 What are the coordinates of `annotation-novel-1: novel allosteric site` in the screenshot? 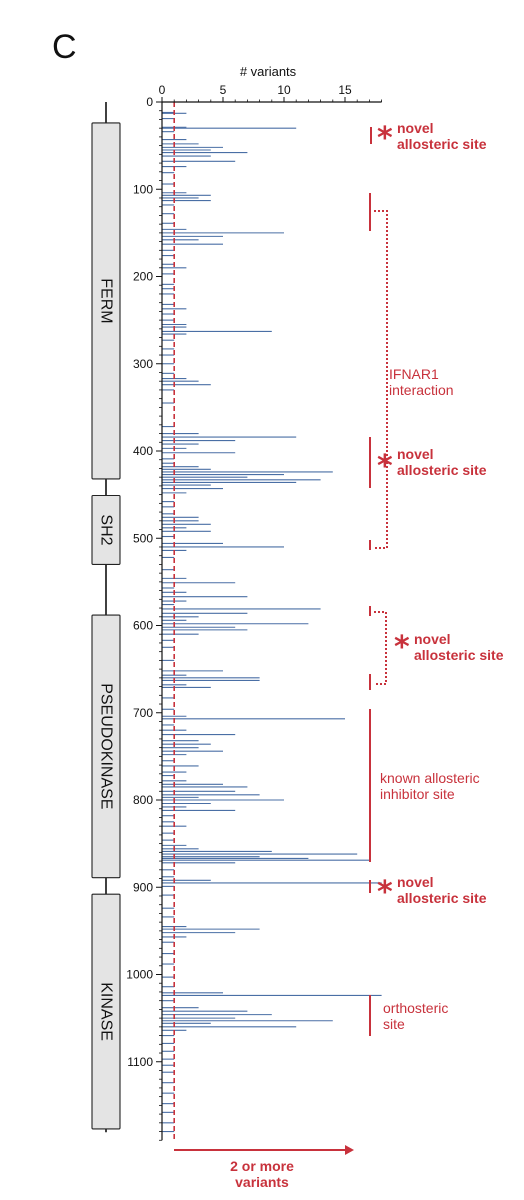 It's located at (442, 136).